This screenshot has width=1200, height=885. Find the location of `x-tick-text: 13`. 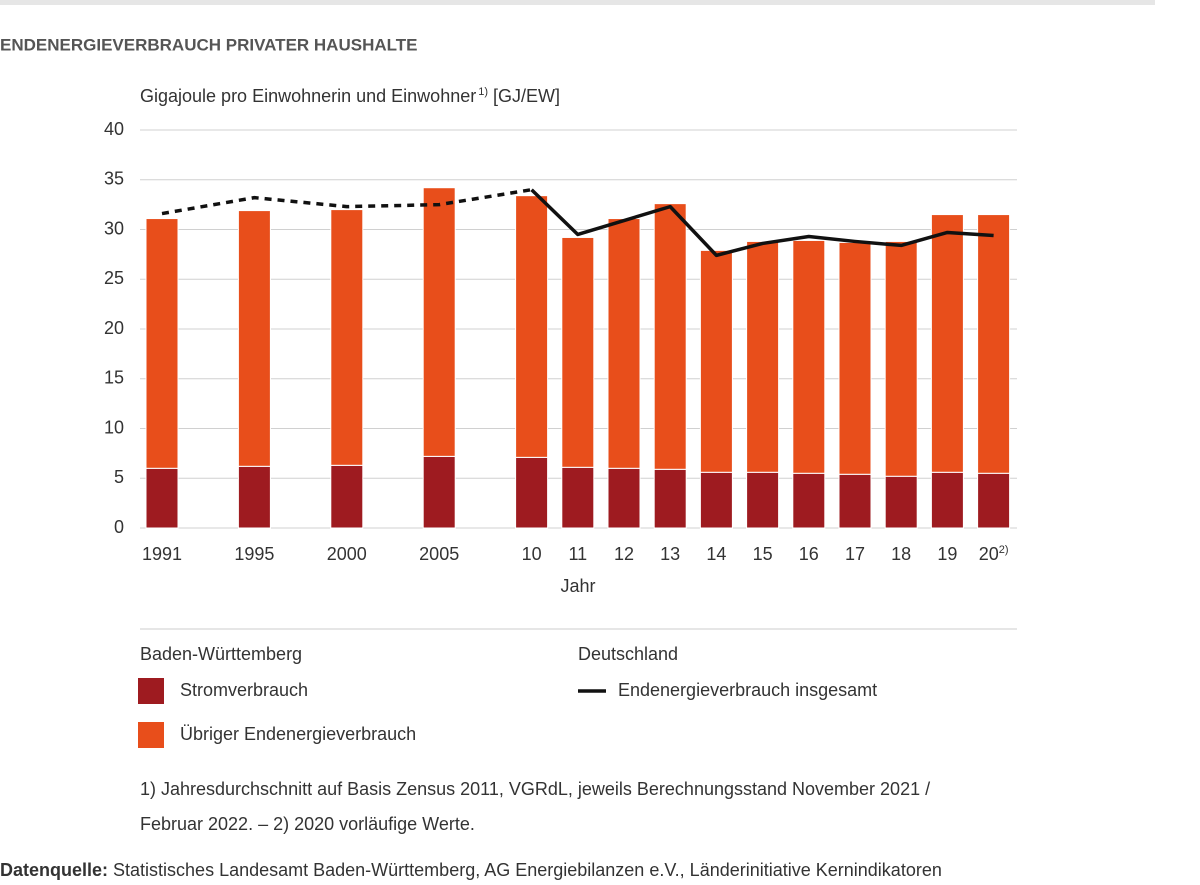

x-tick-text: 13 is located at coordinates (670, 554).